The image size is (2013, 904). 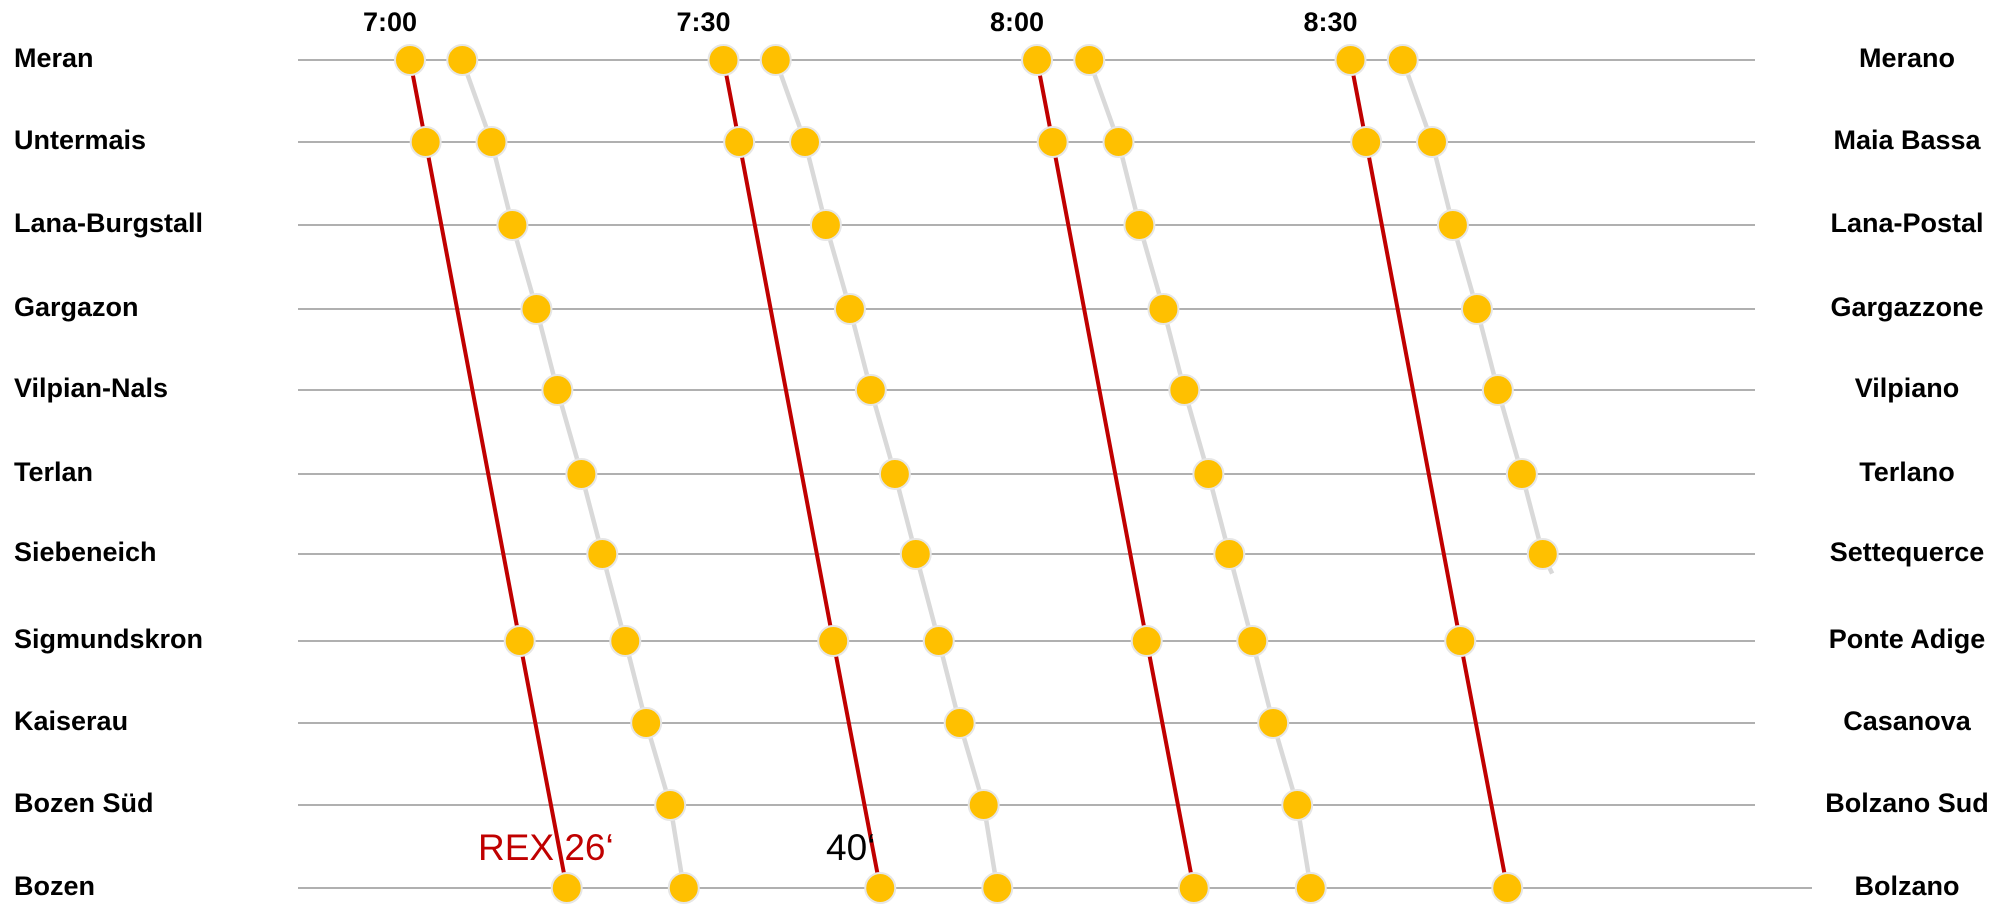 I want to click on station-label-de: Terlan, so click(x=53, y=472).